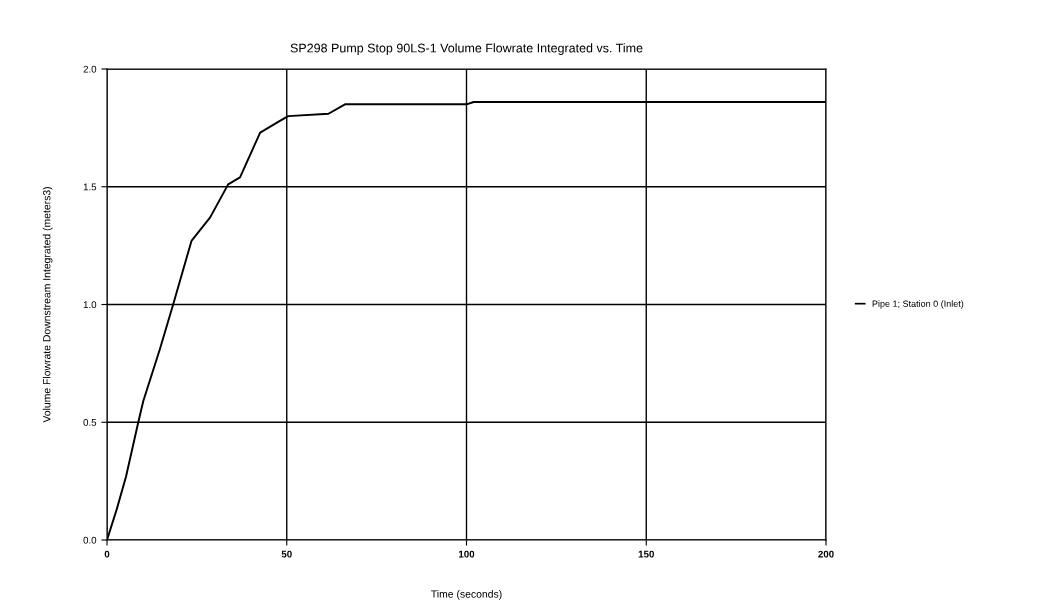 The width and height of the screenshot is (1054, 607). Describe the element at coordinates (90, 422) in the screenshot. I see `y-tick-label: 0.5` at that location.